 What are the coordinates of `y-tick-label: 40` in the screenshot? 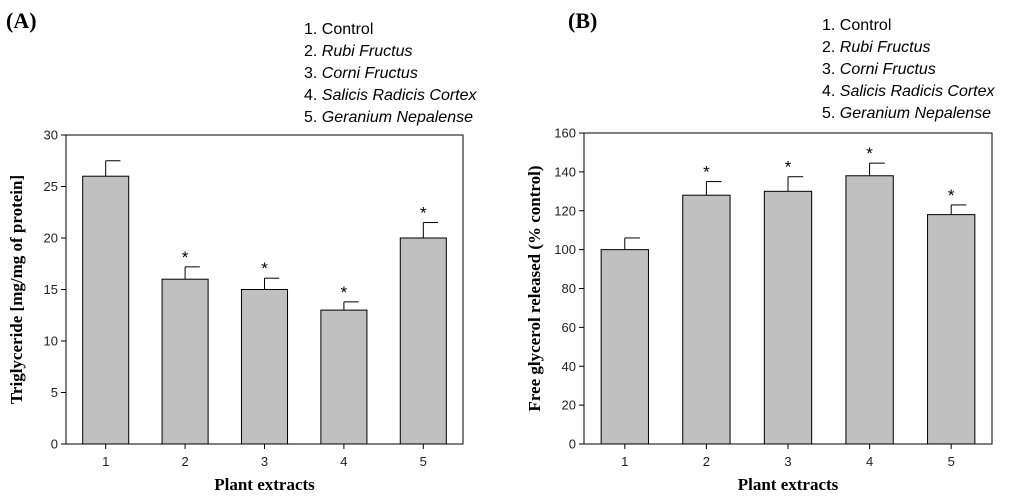 It's located at (569, 366).